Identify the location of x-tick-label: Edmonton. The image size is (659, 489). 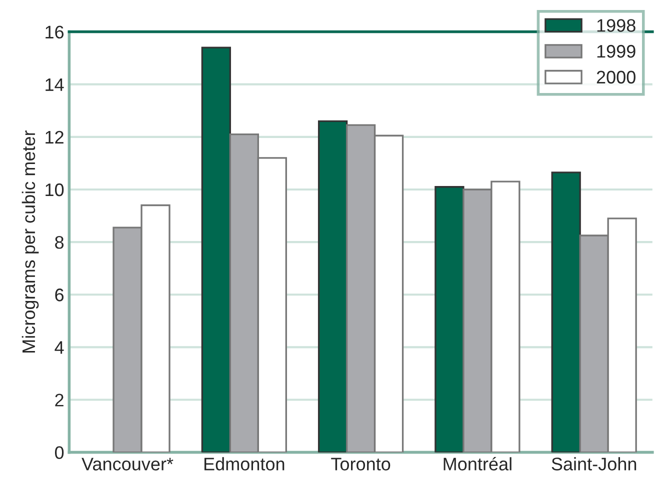
(244, 463).